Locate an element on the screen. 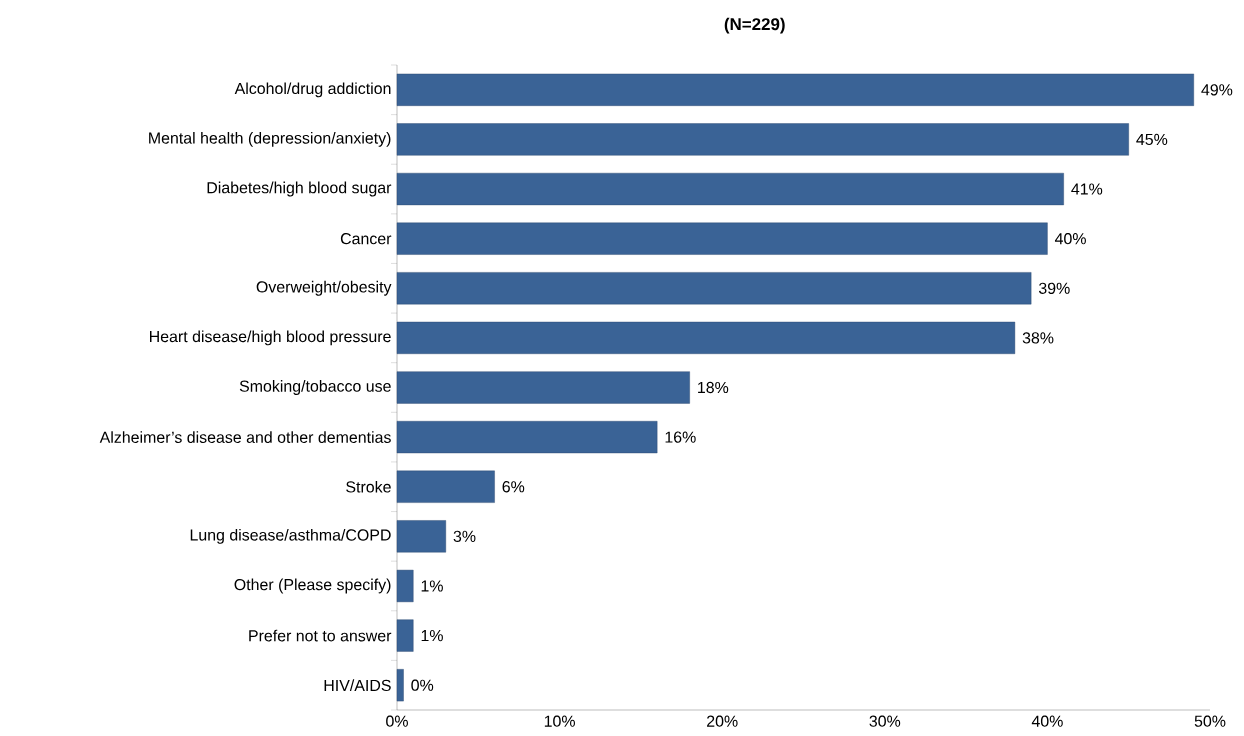 This screenshot has width=1244, height=736. data-label: 39% is located at coordinates (1054, 288).